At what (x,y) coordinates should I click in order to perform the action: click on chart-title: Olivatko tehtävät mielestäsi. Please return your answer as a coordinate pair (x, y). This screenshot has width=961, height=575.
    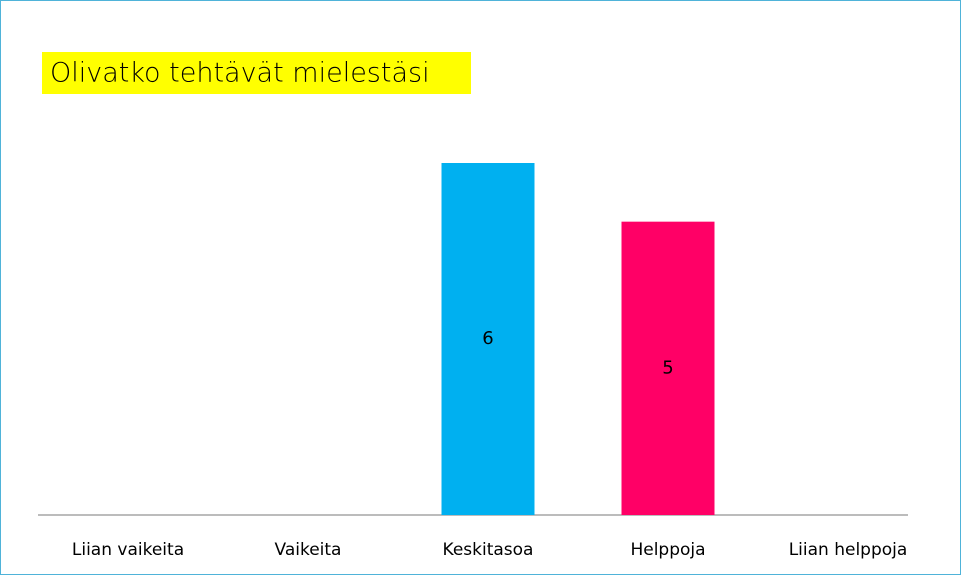
    Looking at the image, I should click on (240, 73).